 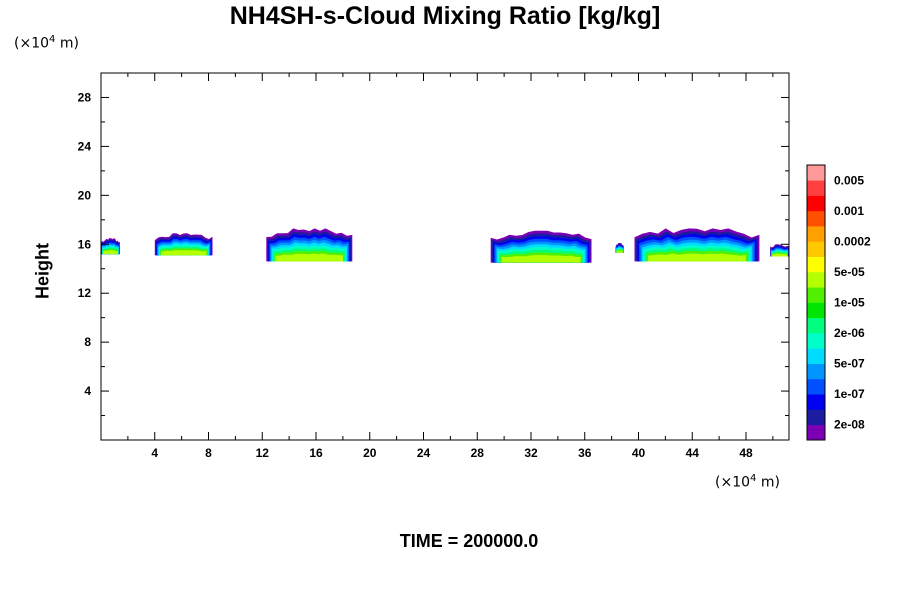 What do you see at coordinates (753, 478) in the screenshot?
I see `x-unit-exponent: 4` at bounding box center [753, 478].